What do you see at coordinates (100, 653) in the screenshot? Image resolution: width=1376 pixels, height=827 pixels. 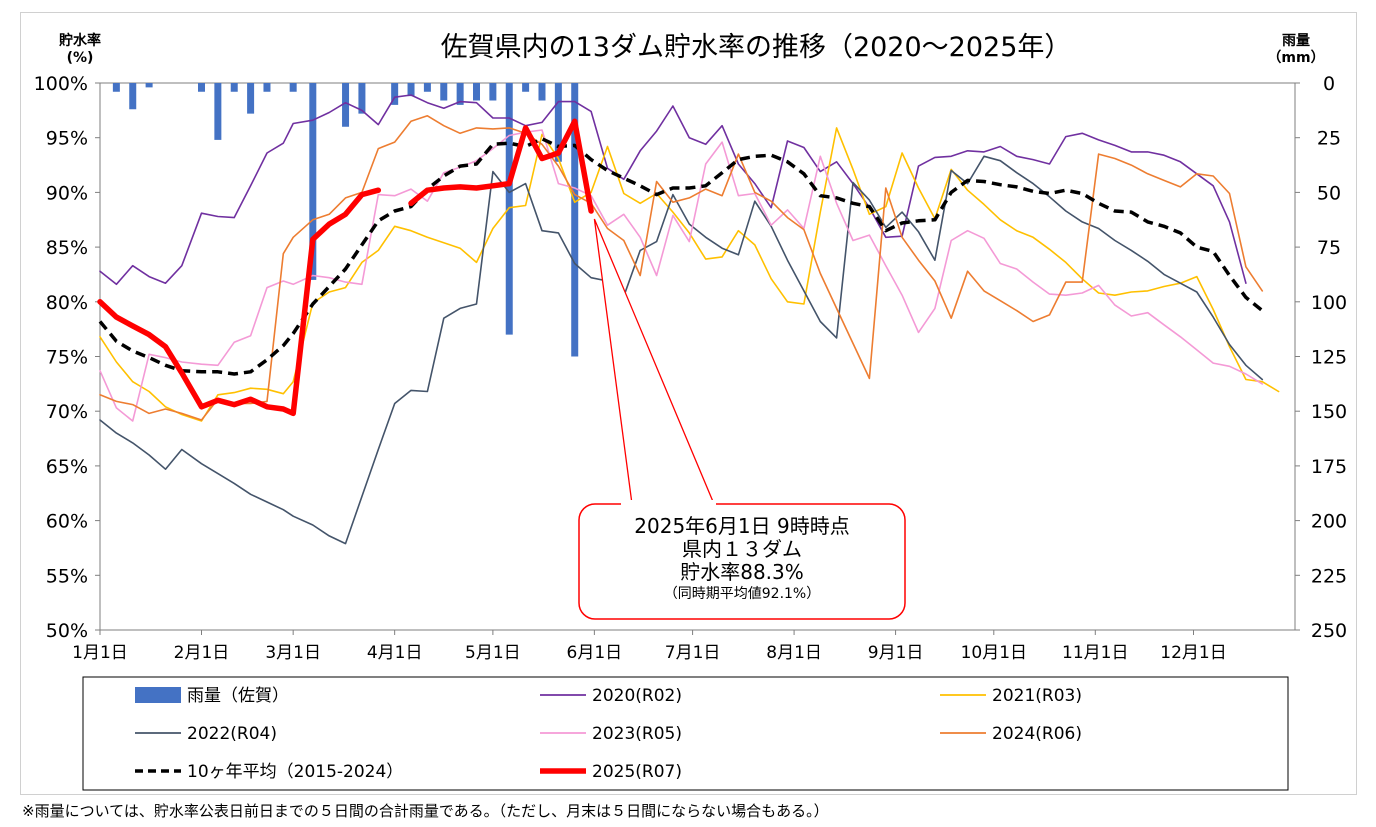 I see `x-tick-label: 1月1日` at bounding box center [100, 653].